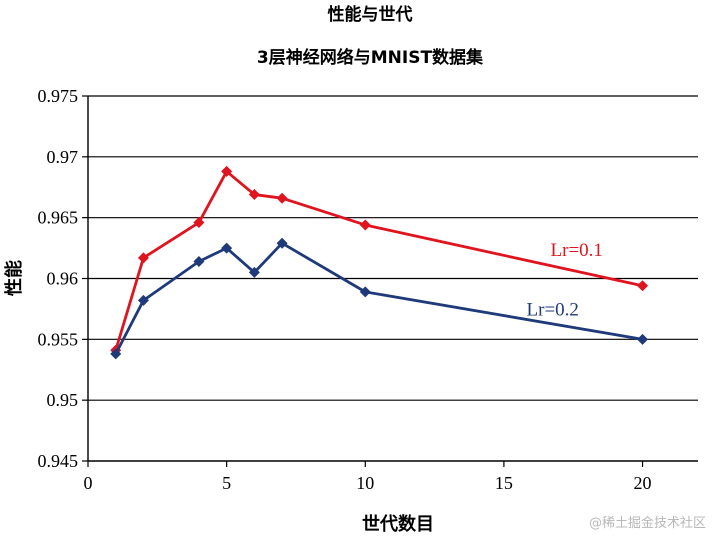 This screenshot has height=537, width=712. I want to click on y-tick-label: 0.945, so click(58, 461).